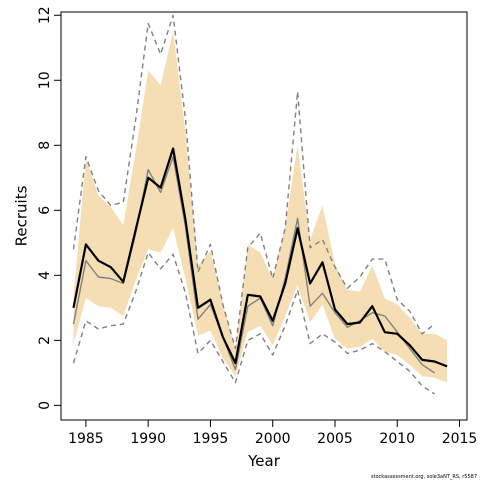 The image size is (480, 480). Describe the element at coordinates (397, 439) in the screenshot. I see `x-tick-label: 2010` at that location.